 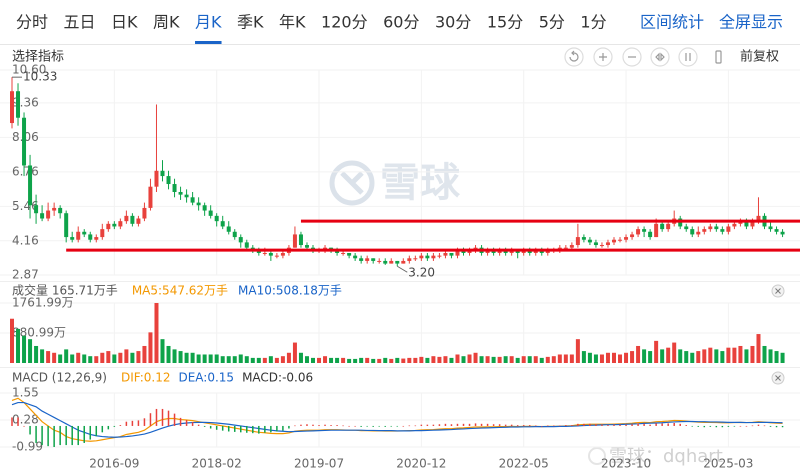 What do you see at coordinates (166, 22) in the screenshot?
I see `tab: 周K` at bounding box center [166, 22].